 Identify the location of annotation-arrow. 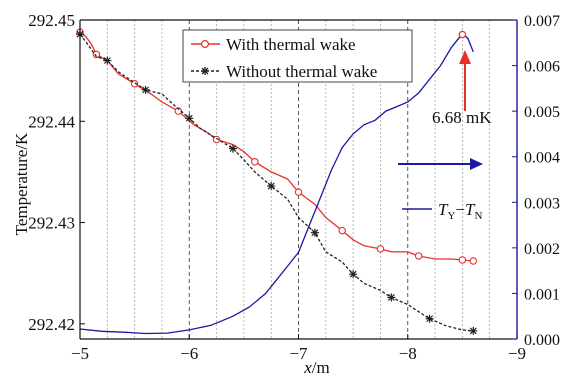
(465, 80).